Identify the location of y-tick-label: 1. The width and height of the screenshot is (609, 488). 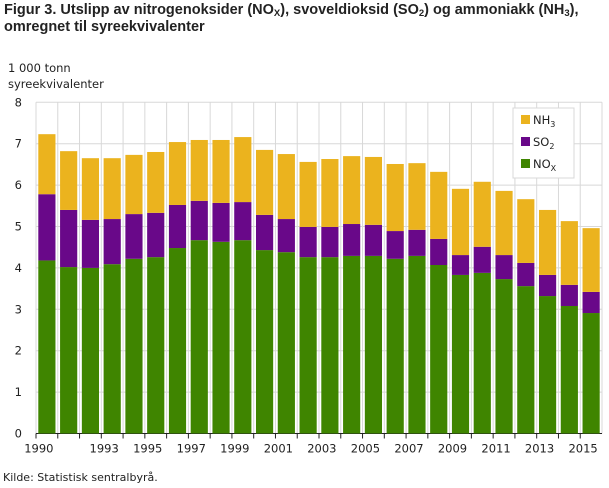
(18, 392).